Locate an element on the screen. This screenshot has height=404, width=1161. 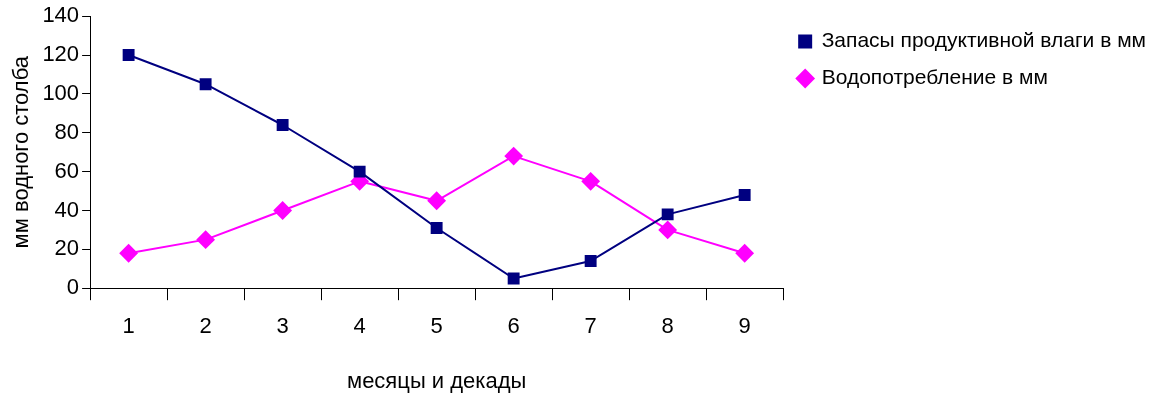
y-tick-label: 0 is located at coordinates (73, 287).